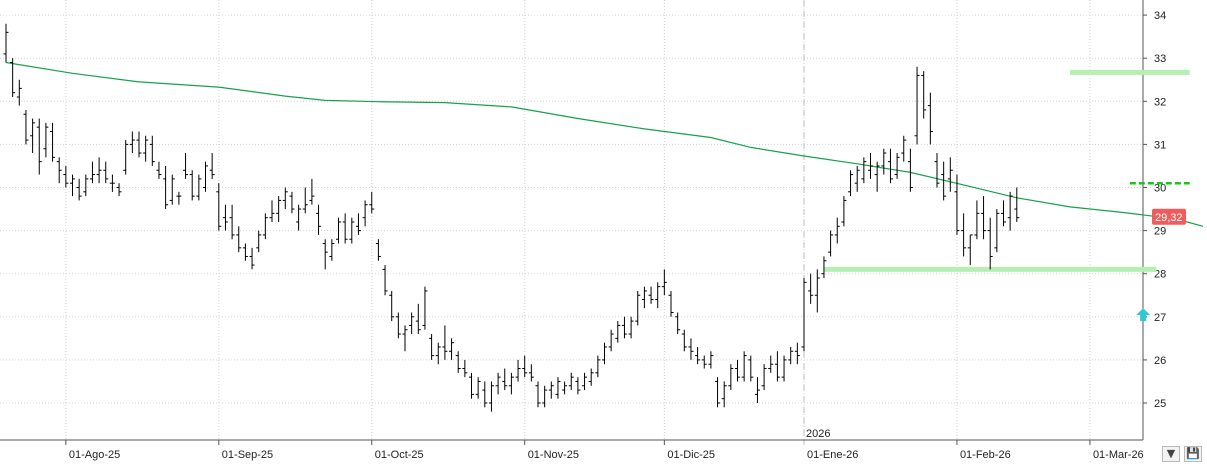 The height and width of the screenshot is (464, 1207). Describe the element at coordinates (1193, 454) in the screenshot. I see `save-icon: 💾` at that location.